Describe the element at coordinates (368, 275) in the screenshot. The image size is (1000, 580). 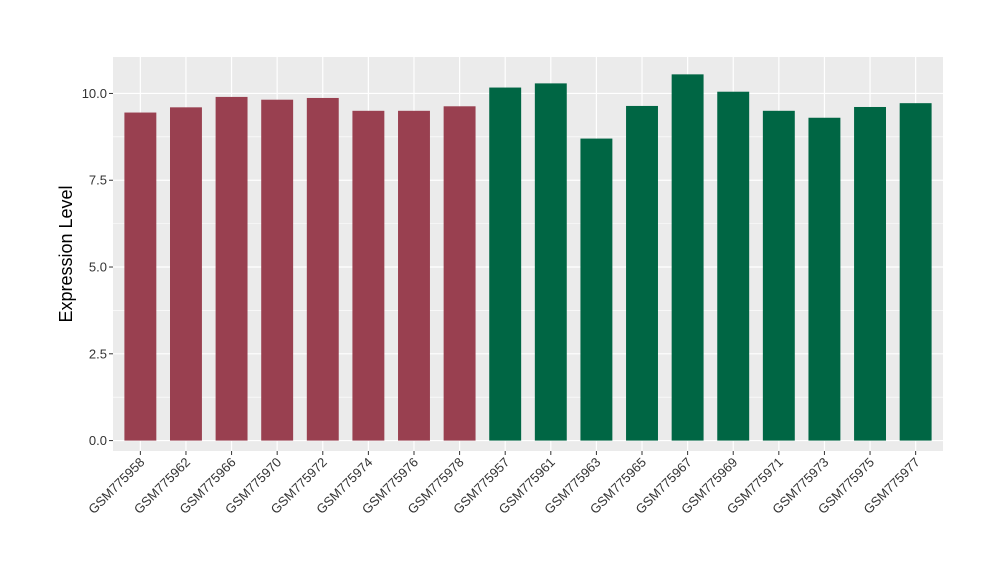
I see `bar-GSM775974` at that location.